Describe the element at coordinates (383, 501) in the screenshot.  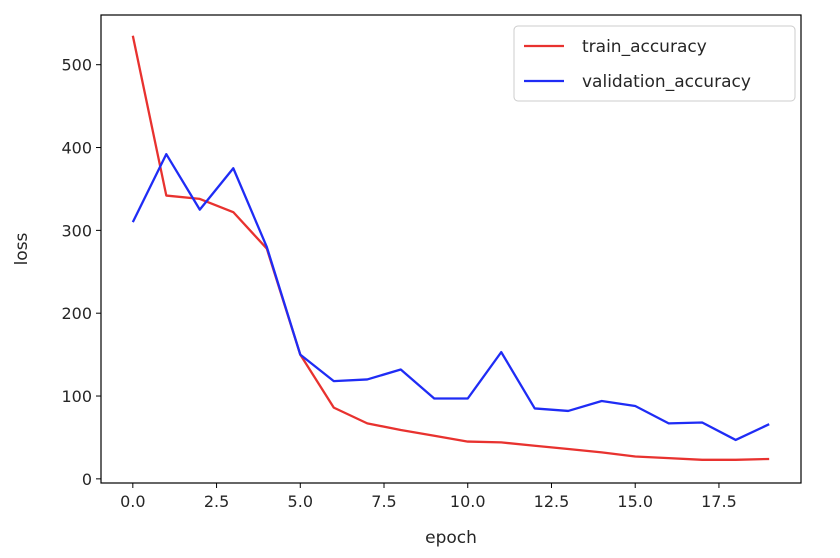
I see `x-tick-label: 7.5` at that location.